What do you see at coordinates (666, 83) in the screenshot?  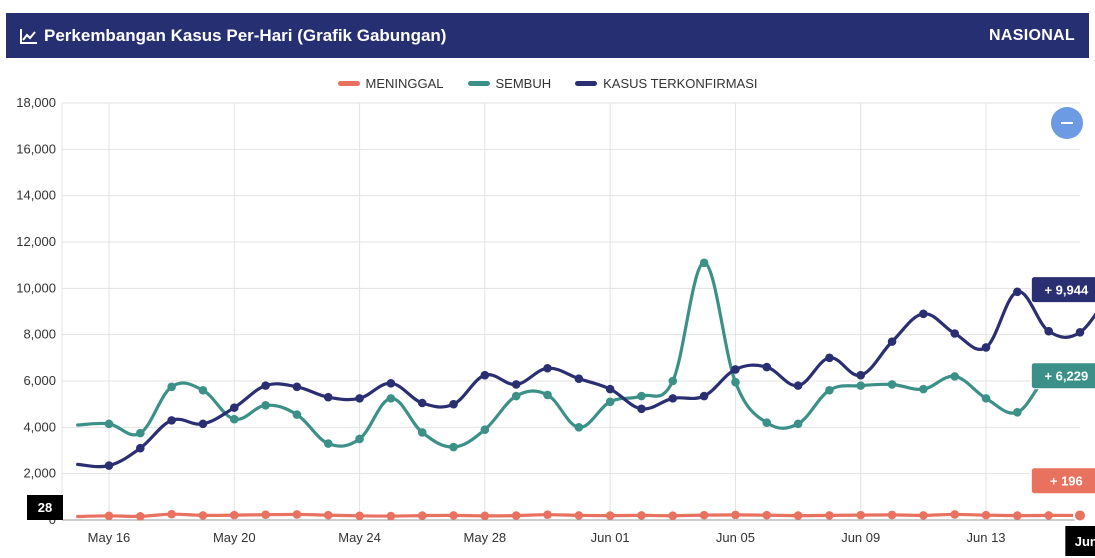 I see `legend-item-kasus: KASUS TERKONFIRMASI` at bounding box center [666, 83].